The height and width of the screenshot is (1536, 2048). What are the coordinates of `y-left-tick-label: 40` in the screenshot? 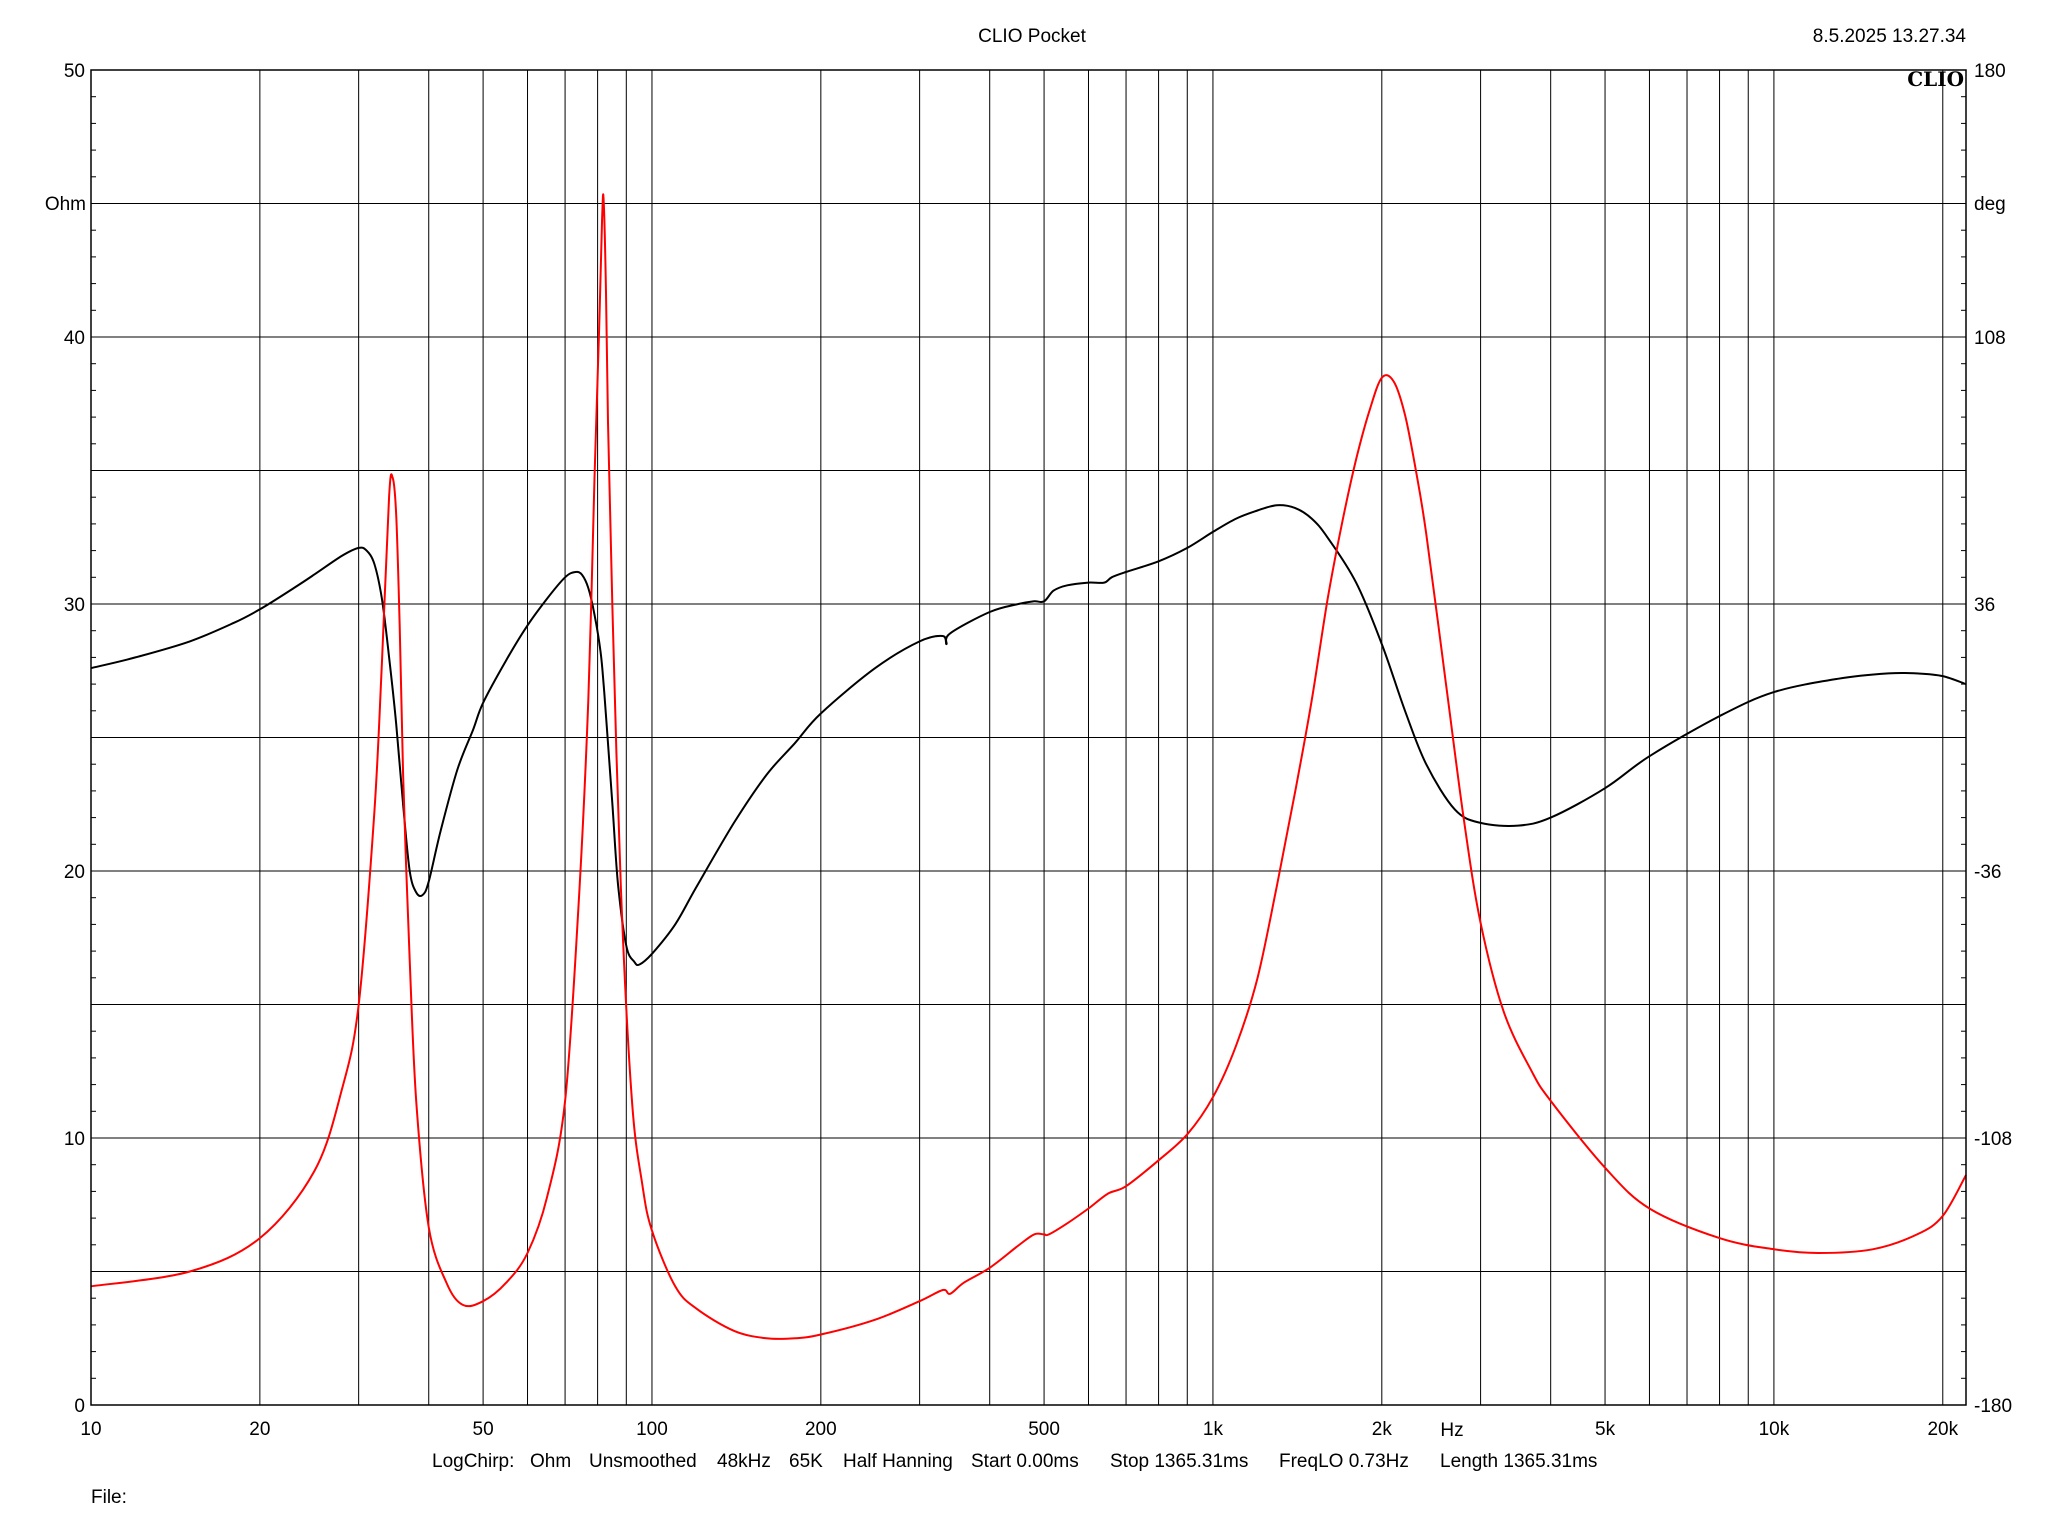 It's located at (74, 338).